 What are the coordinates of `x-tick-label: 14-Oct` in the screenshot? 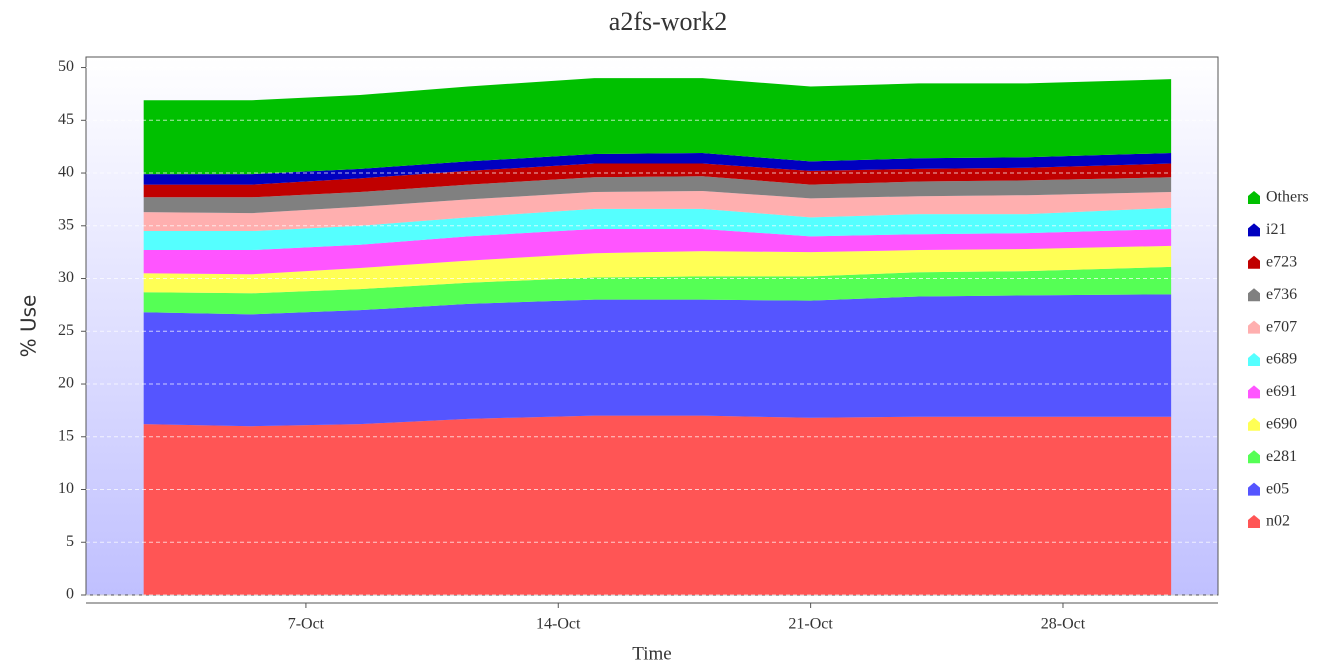 It's located at (558, 624).